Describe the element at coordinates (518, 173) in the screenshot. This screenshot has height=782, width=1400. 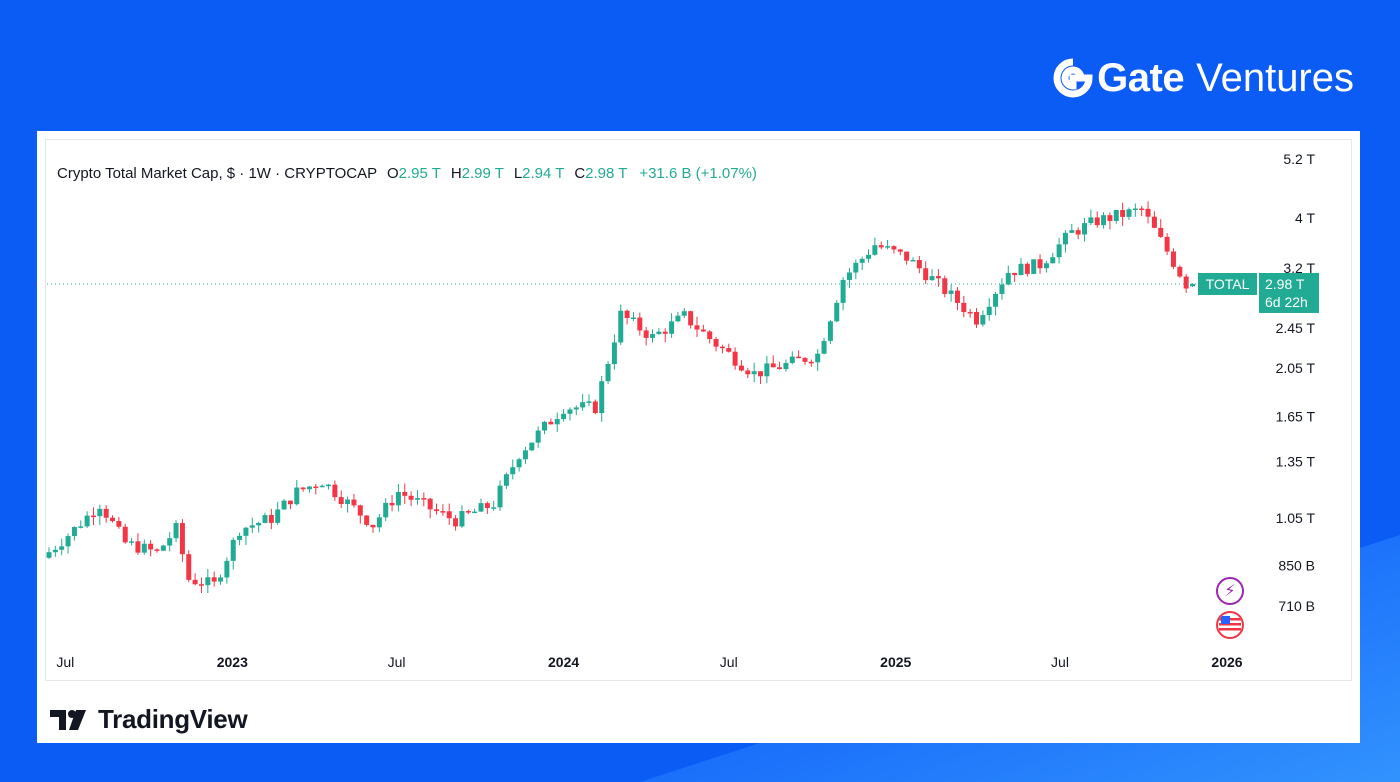
I see `legend-low-label: L` at that location.